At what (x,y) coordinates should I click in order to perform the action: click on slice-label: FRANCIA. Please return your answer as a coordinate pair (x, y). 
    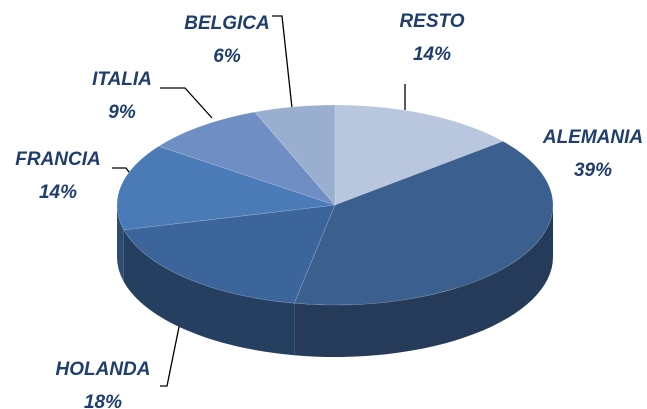
    Looking at the image, I should click on (58, 159).